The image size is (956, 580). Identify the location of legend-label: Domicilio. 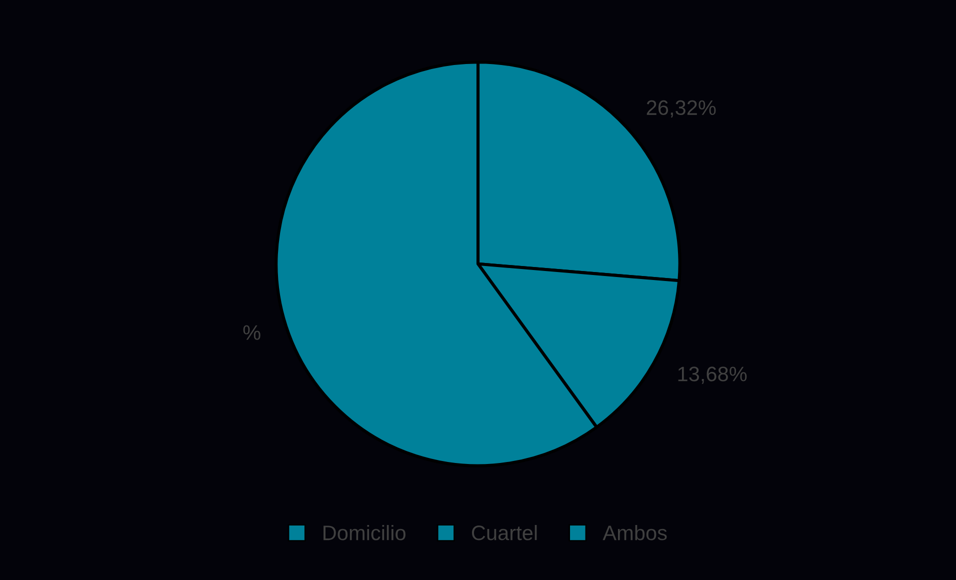
(365, 532).